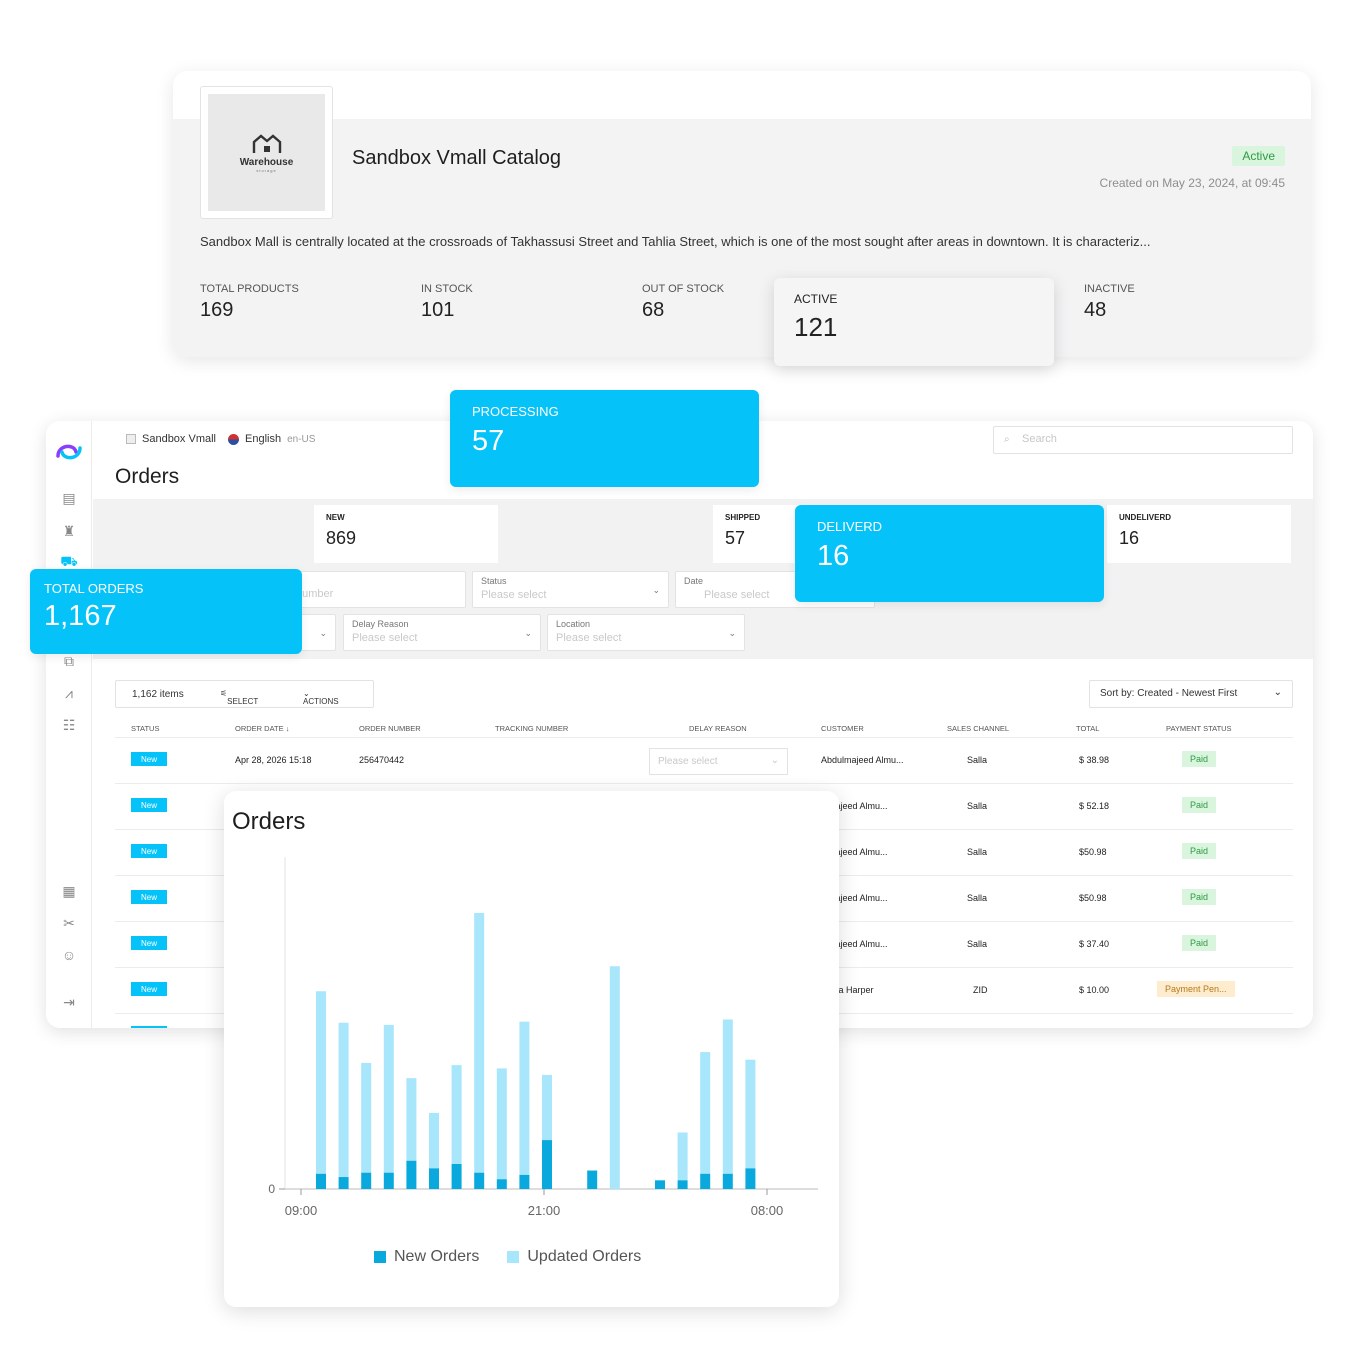  What do you see at coordinates (1199, 728) in the screenshot?
I see `col-payment-status: PAYMENT STATUS` at bounding box center [1199, 728].